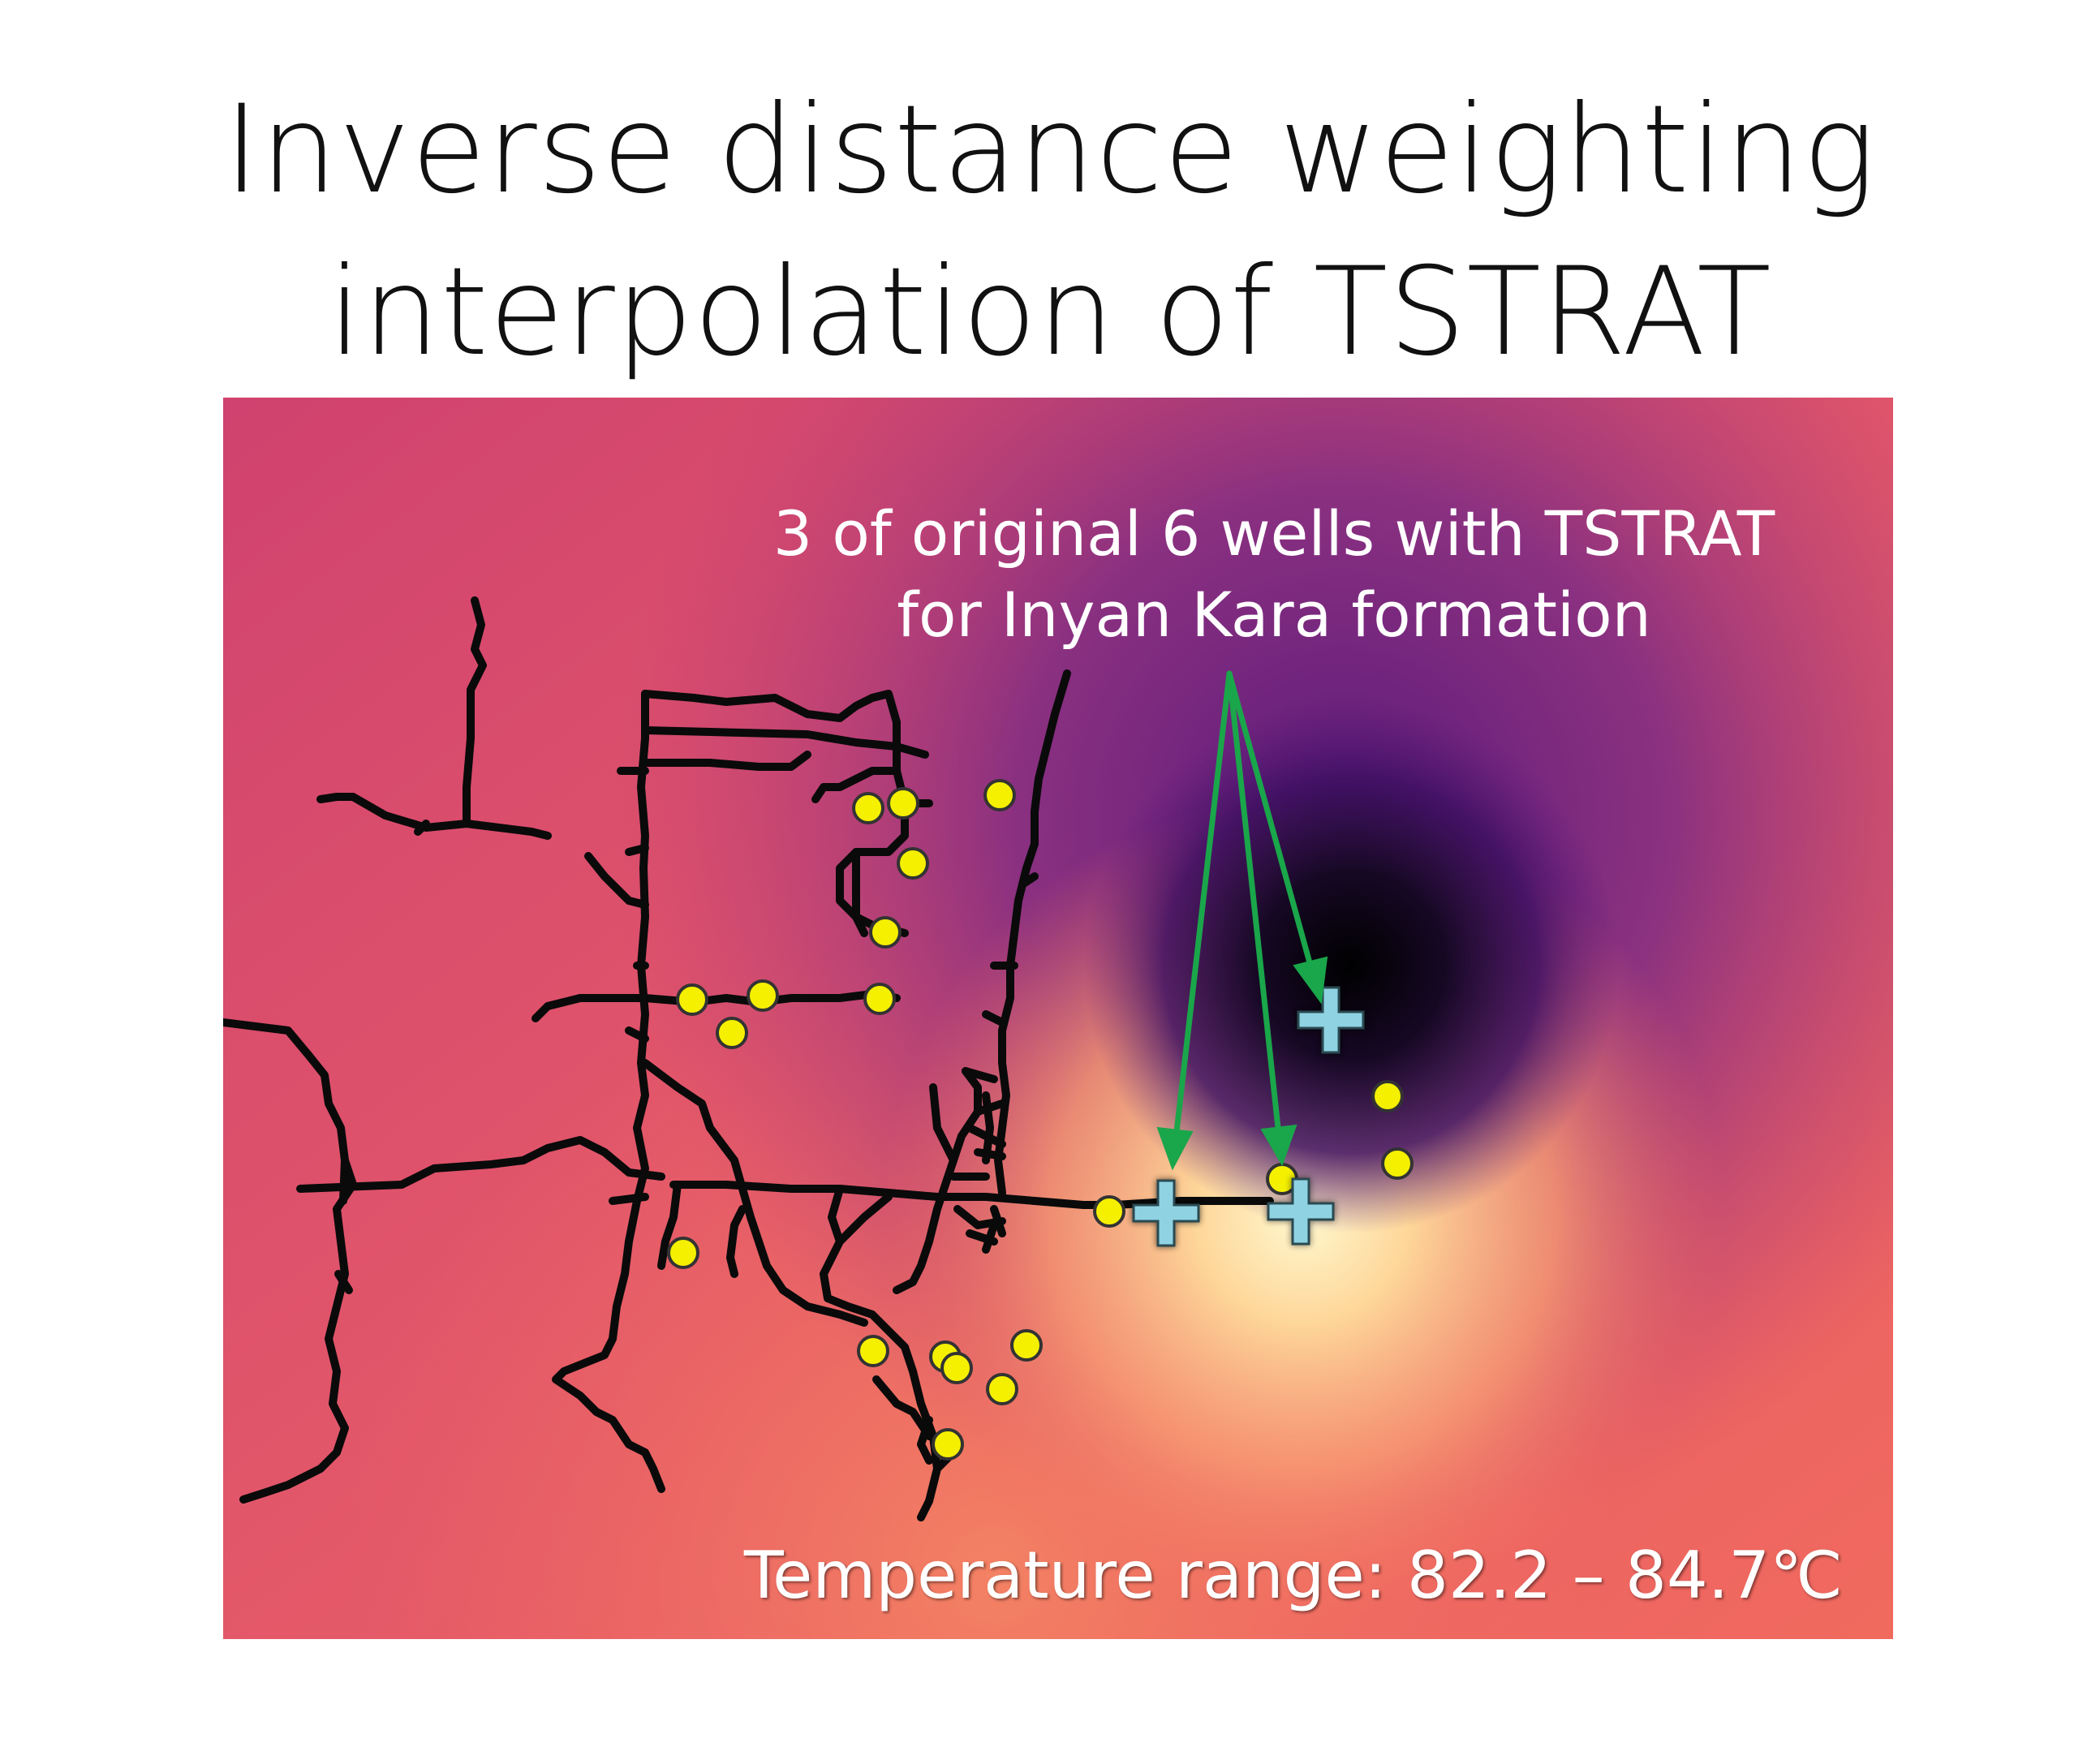  Describe the element at coordinates (1040, 1120) in the screenshot. I see `well-dots` at that location.